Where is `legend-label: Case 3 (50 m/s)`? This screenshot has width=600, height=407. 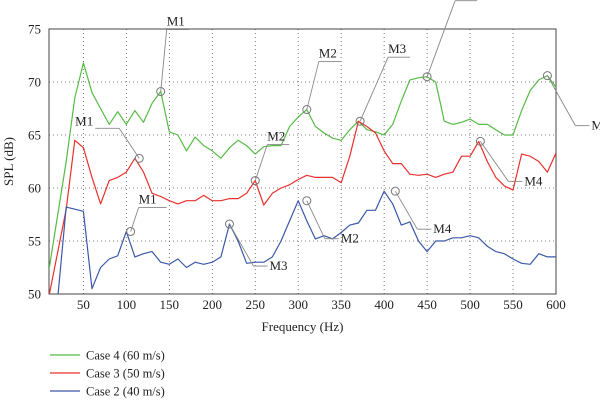 legend-label: Case 3 (50 m/s) is located at coordinates (125, 374).